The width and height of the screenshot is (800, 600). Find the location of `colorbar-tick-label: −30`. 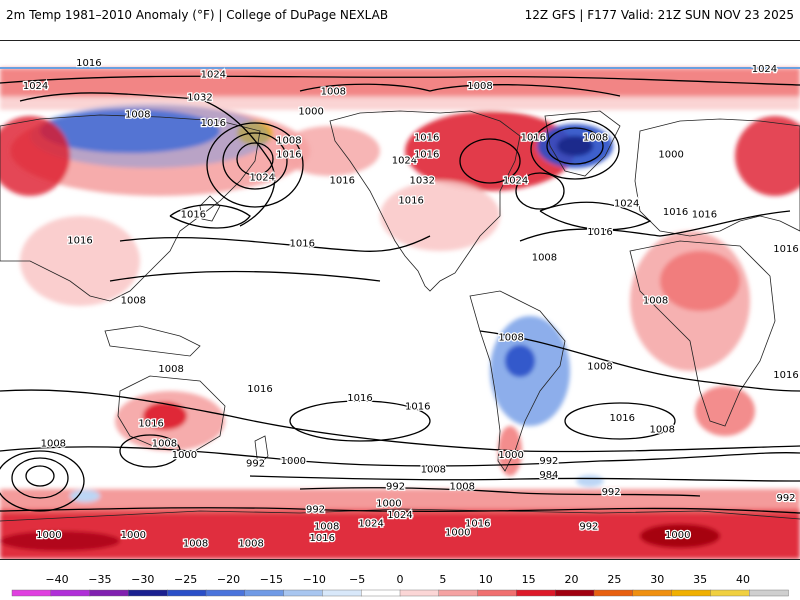

colorbar-tick-label: −30 is located at coordinates (142, 579).